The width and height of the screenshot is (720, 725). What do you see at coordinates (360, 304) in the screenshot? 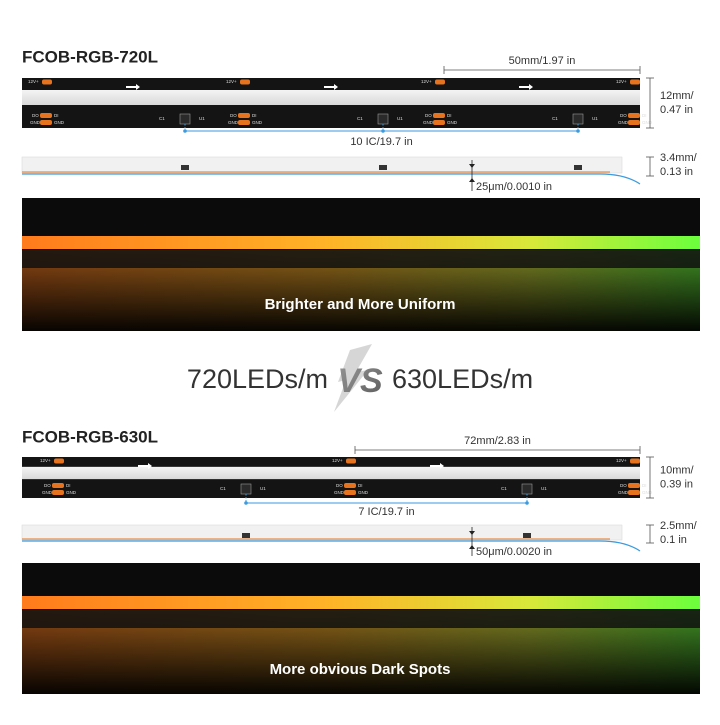
I see `photo-caption: Brighter and More Uniform` at bounding box center [360, 304].